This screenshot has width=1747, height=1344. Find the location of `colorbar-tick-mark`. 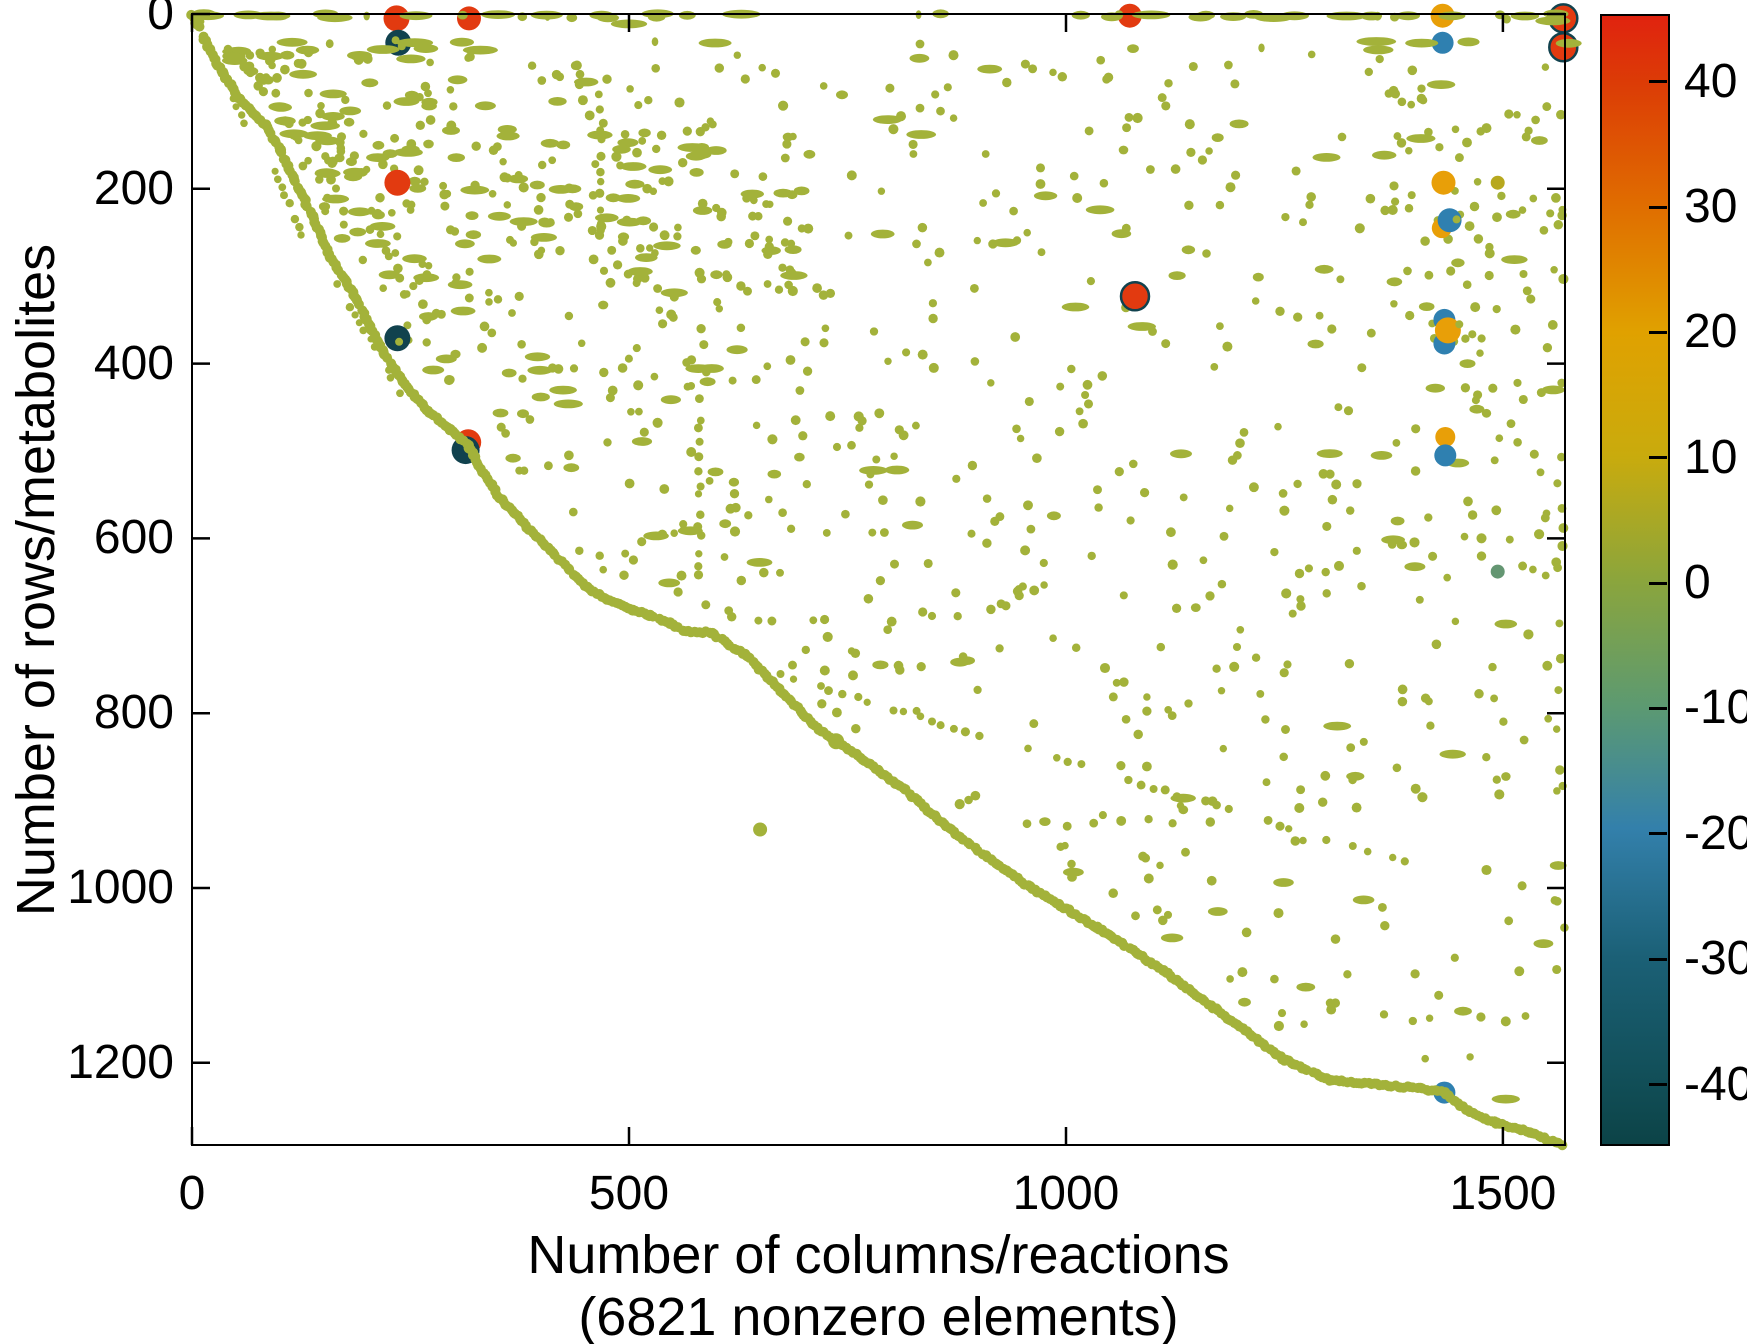

colorbar-tick-mark is located at coordinates (1658, 1085).